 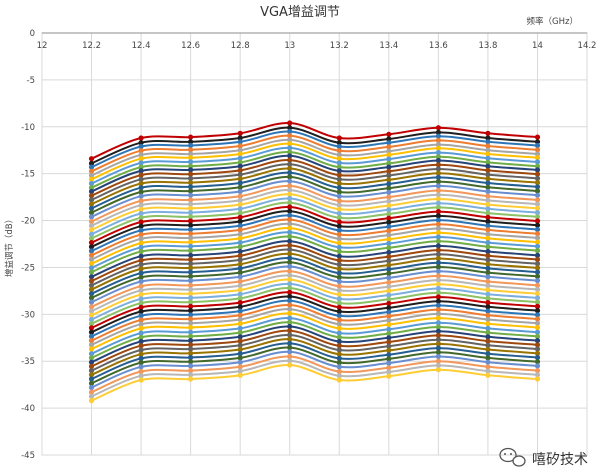 I want to click on x-tick-label: 12.4, so click(x=141, y=46).